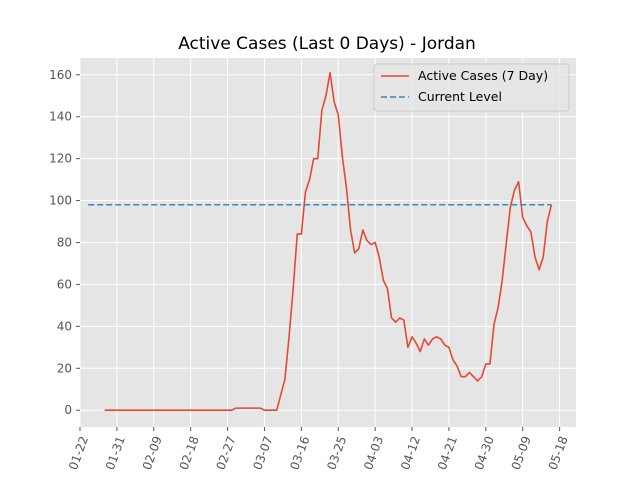 This screenshot has width=640, height=480. What do you see at coordinates (460, 96) in the screenshot?
I see `legend-label-current-level: Current Level` at bounding box center [460, 96].